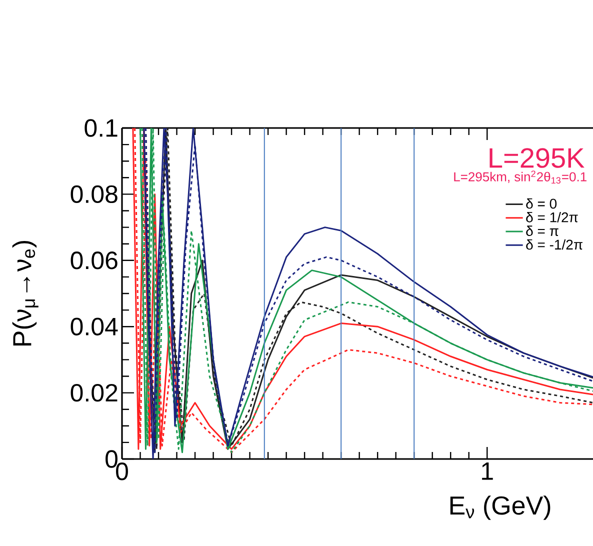  What do you see at coordinates (94, 393) in the screenshot?
I see `y-tick-label: 0.02` at bounding box center [94, 393].